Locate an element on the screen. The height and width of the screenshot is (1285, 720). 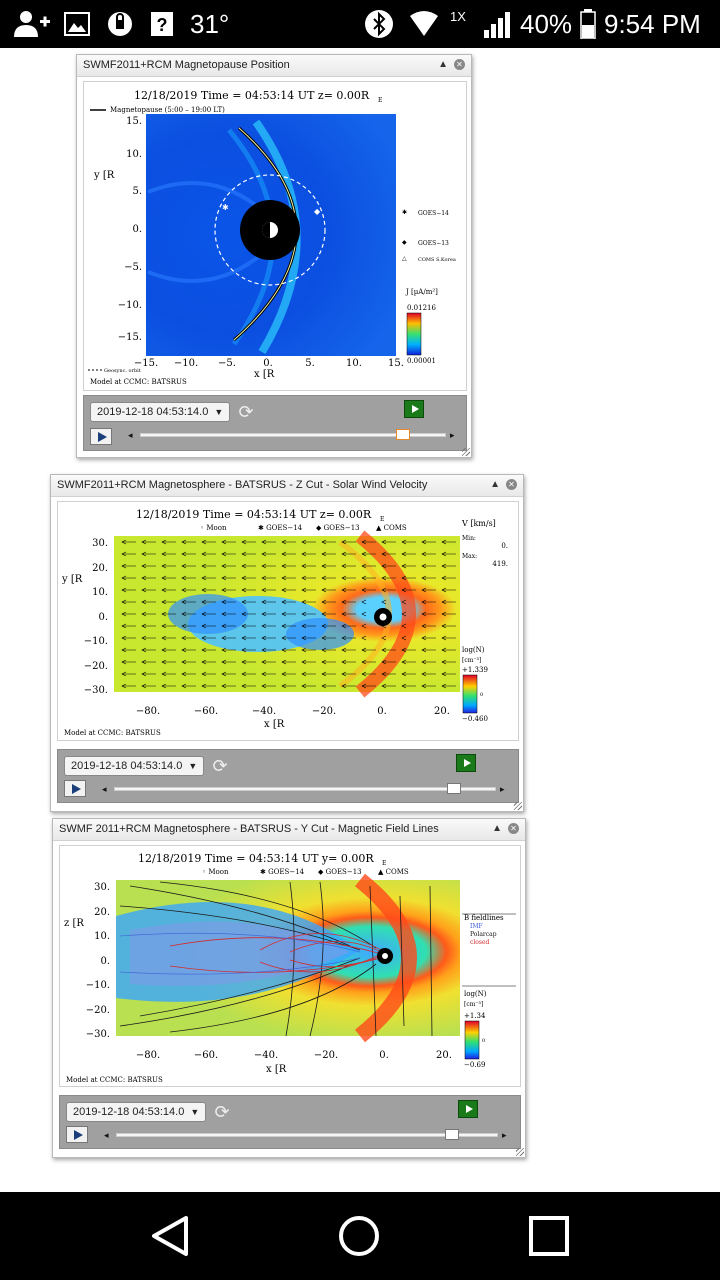
colorbar-min: −0.69 is located at coordinates (474, 1065).